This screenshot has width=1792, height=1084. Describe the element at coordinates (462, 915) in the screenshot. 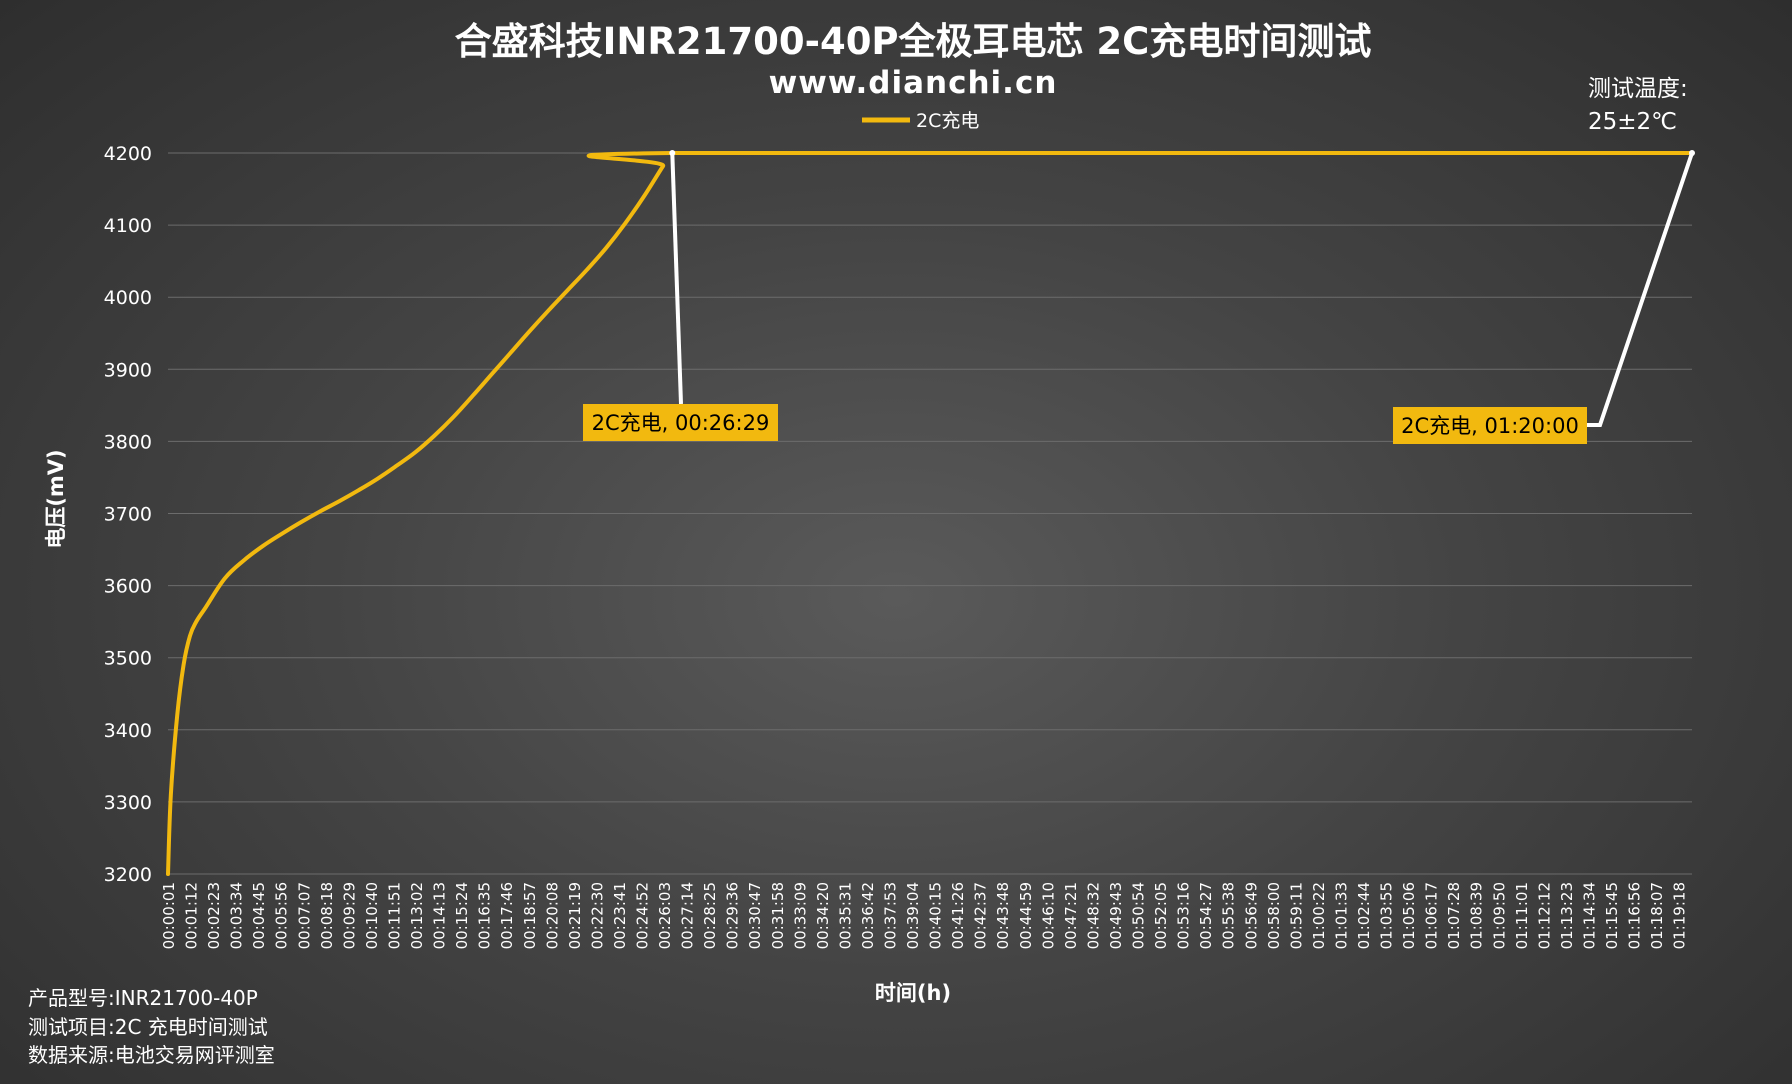

I see `x-tick-label: 00:15:24` at that location.